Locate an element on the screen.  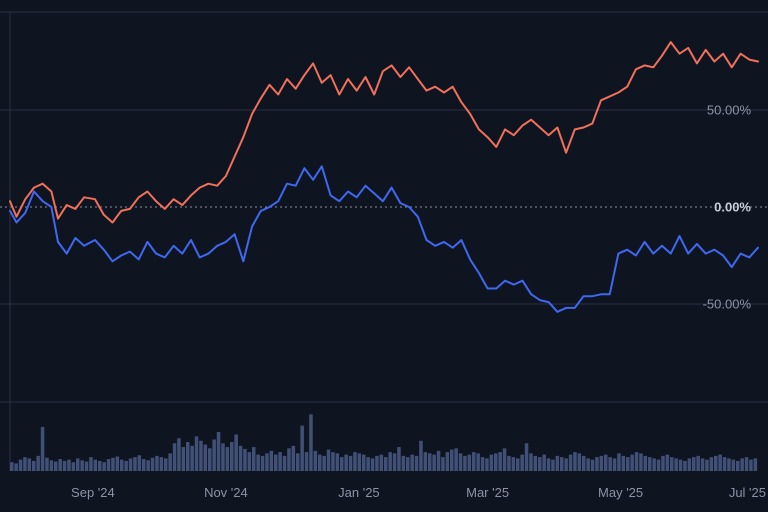
volume-bars is located at coordinates (384, 442).